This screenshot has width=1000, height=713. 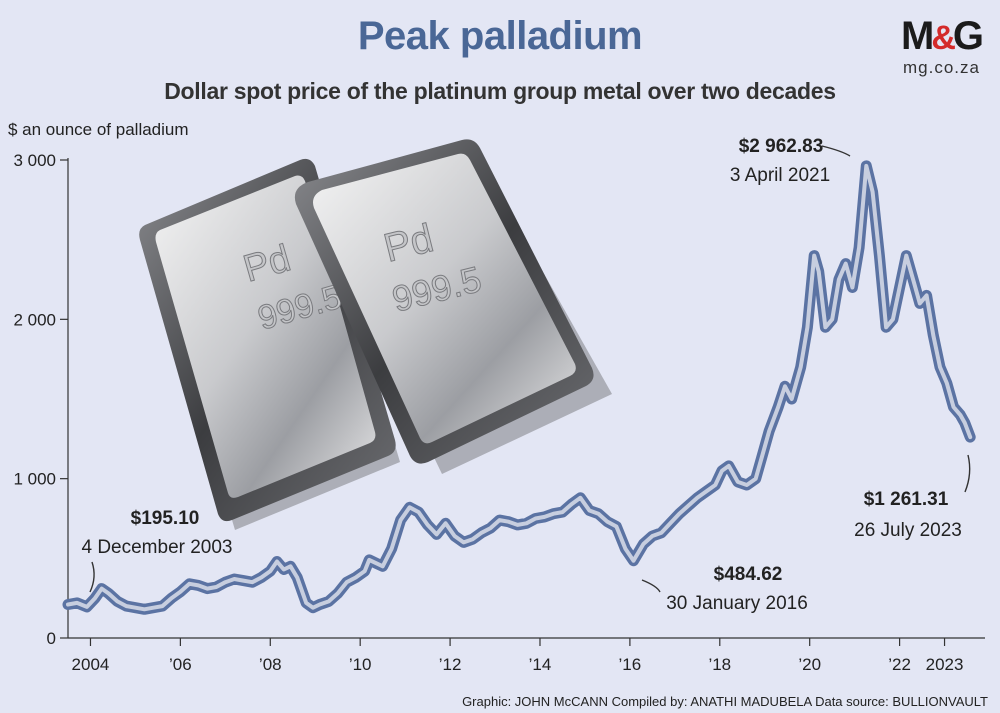 I want to click on y-tick-label: 2 000, so click(x=34, y=319).